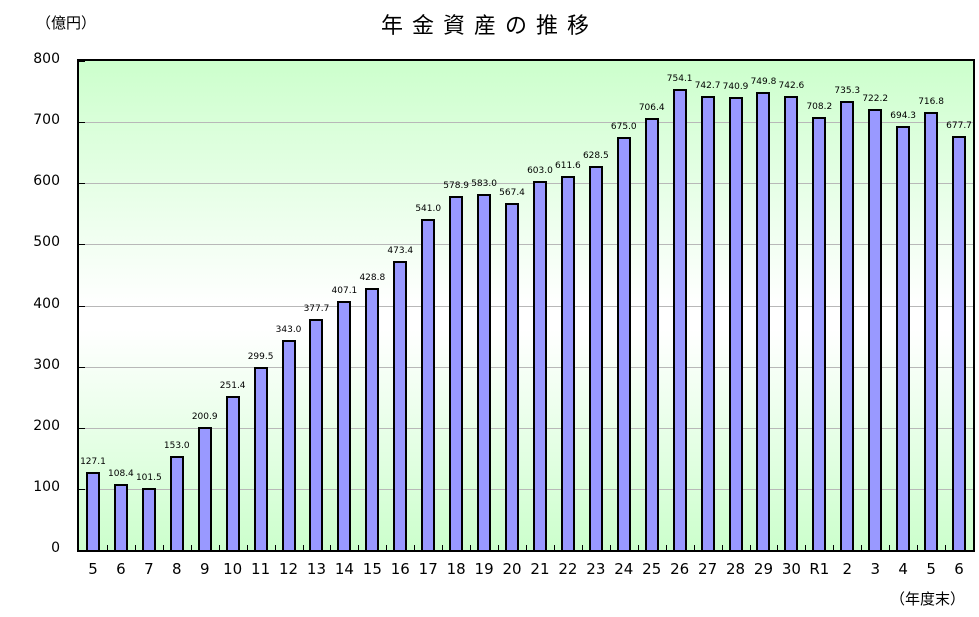 The width and height of the screenshot is (979, 617). Describe the element at coordinates (344, 291) in the screenshot. I see `bar-value-label: 407.1` at that location.